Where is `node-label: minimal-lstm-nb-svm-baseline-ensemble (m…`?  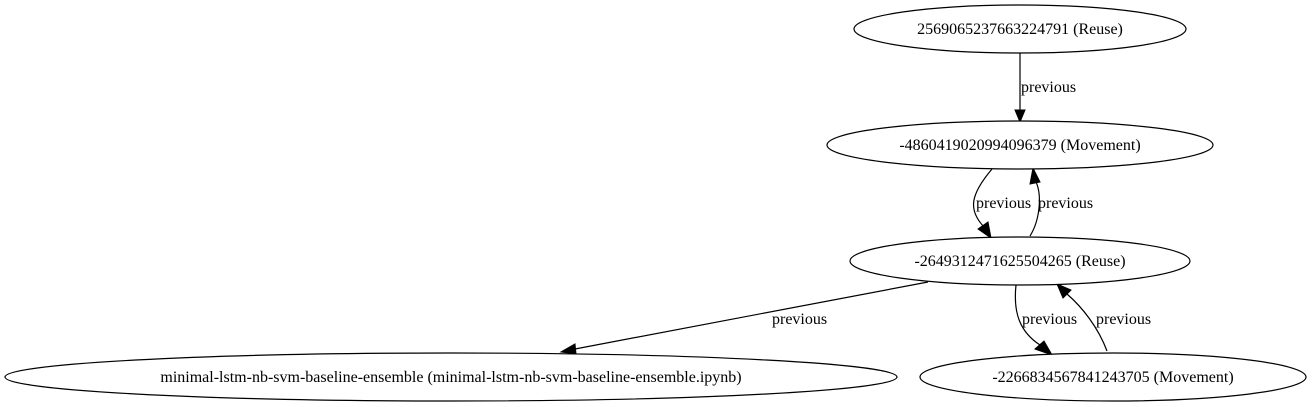 node-label: minimal-lstm-nb-svm-baseline-ensemble (m… is located at coordinates (450, 377).